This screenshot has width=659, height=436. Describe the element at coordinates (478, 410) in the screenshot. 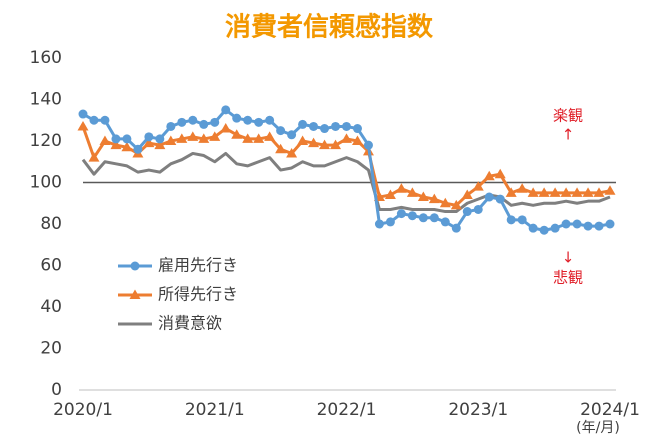

I see `x-tick-label: 2023/1` at that location.